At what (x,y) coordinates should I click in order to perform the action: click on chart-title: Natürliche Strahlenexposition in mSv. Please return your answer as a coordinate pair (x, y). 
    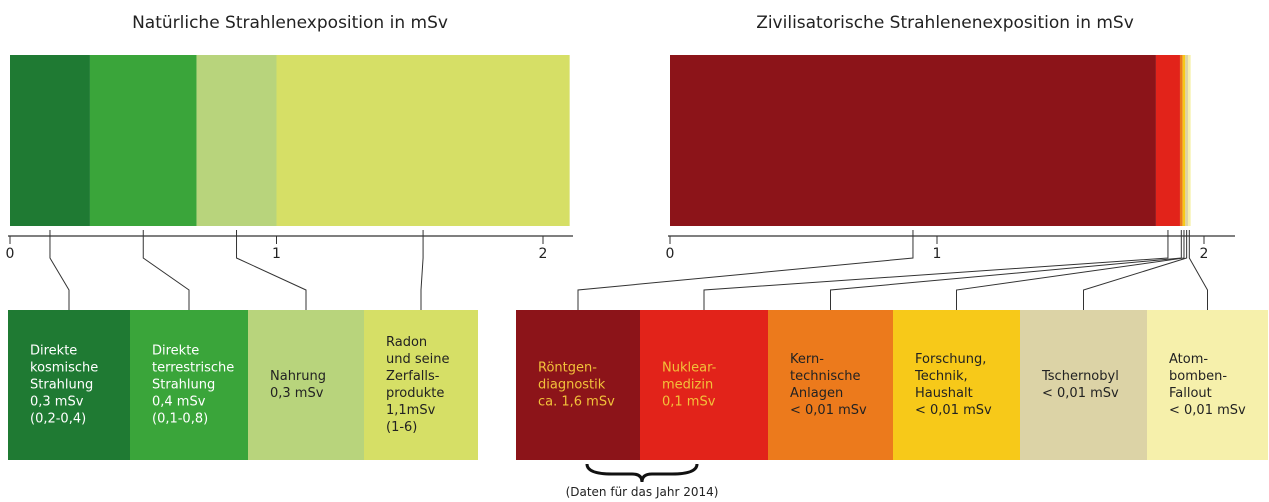
    Looking at the image, I should click on (290, 23).